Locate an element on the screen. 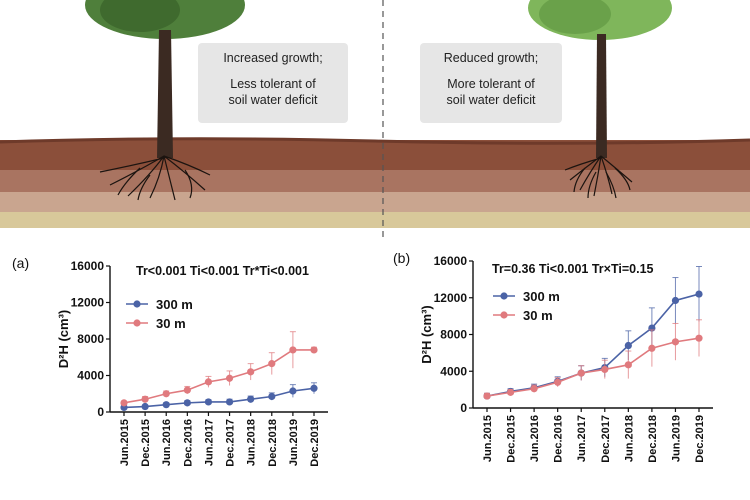 This screenshot has height=500, width=750. panel-label-a: (a) is located at coordinates (21, 263).